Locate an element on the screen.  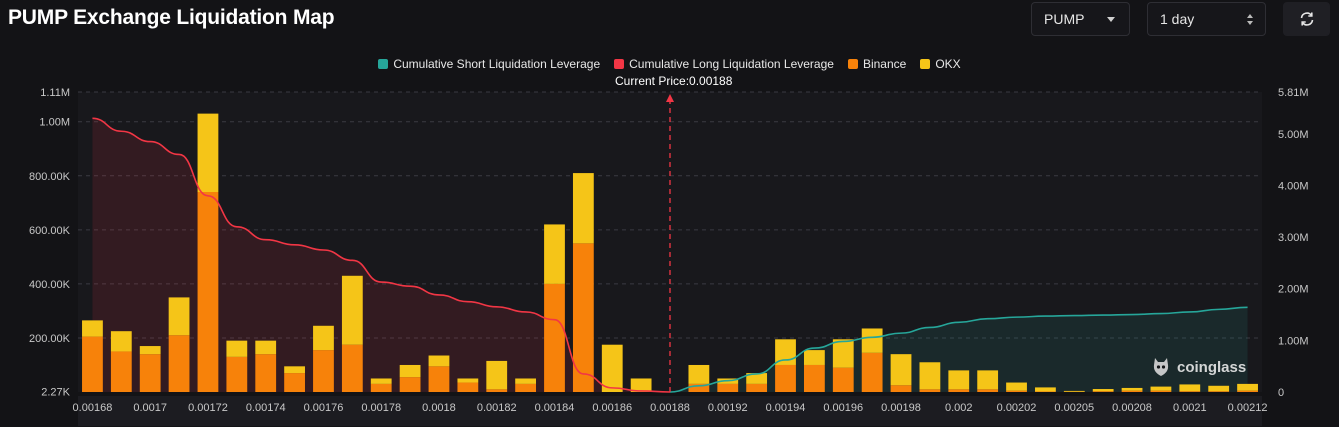
x-tick-label: 0.0021 is located at coordinates (1190, 408).